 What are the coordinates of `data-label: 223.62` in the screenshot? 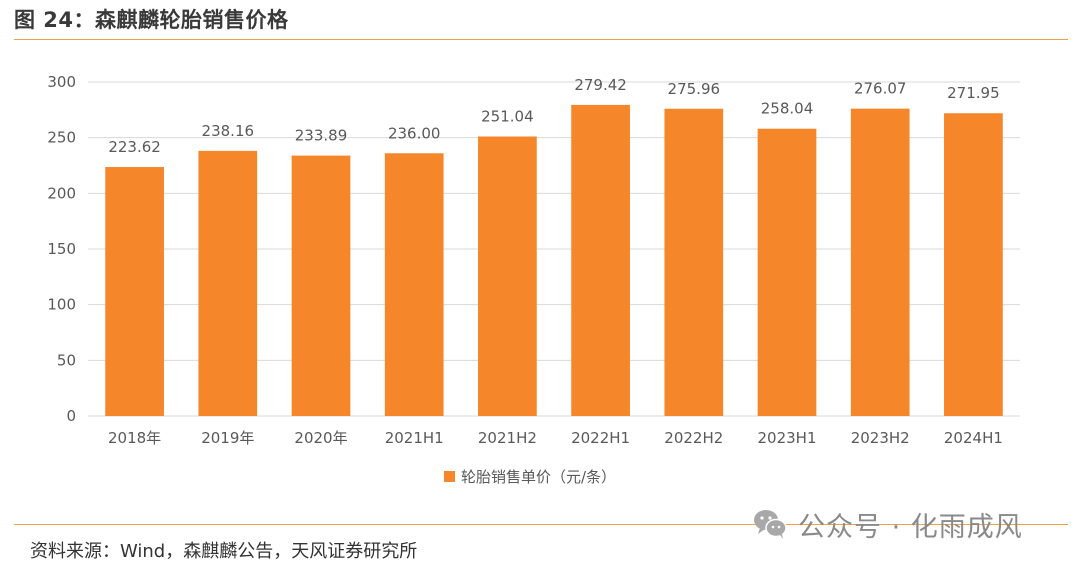 It's located at (134, 147).